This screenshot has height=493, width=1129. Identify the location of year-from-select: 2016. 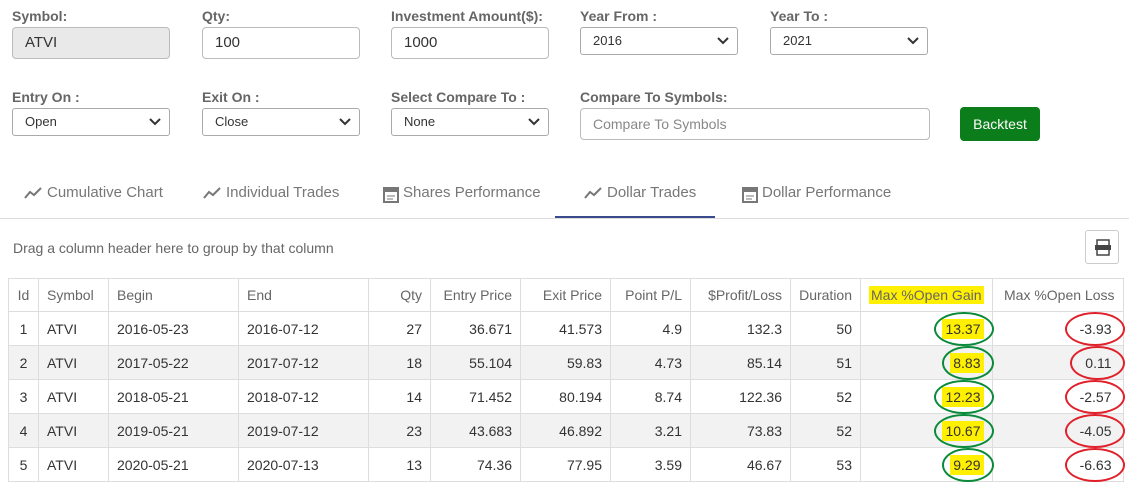
(659, 41).